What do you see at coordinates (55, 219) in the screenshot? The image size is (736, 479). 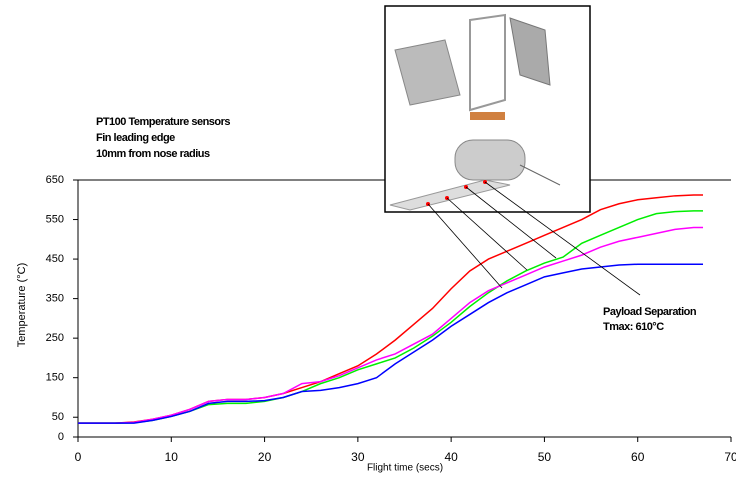 I see `y-tick-label: 550` at bounding box center [55, 219].